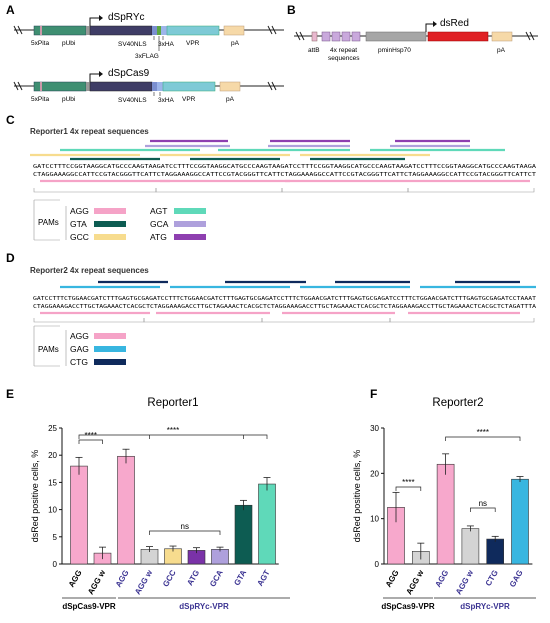 Image resolution: width=550 pixels, height=623 pixels. I want to click on dspryc-block, so click(121, 30).